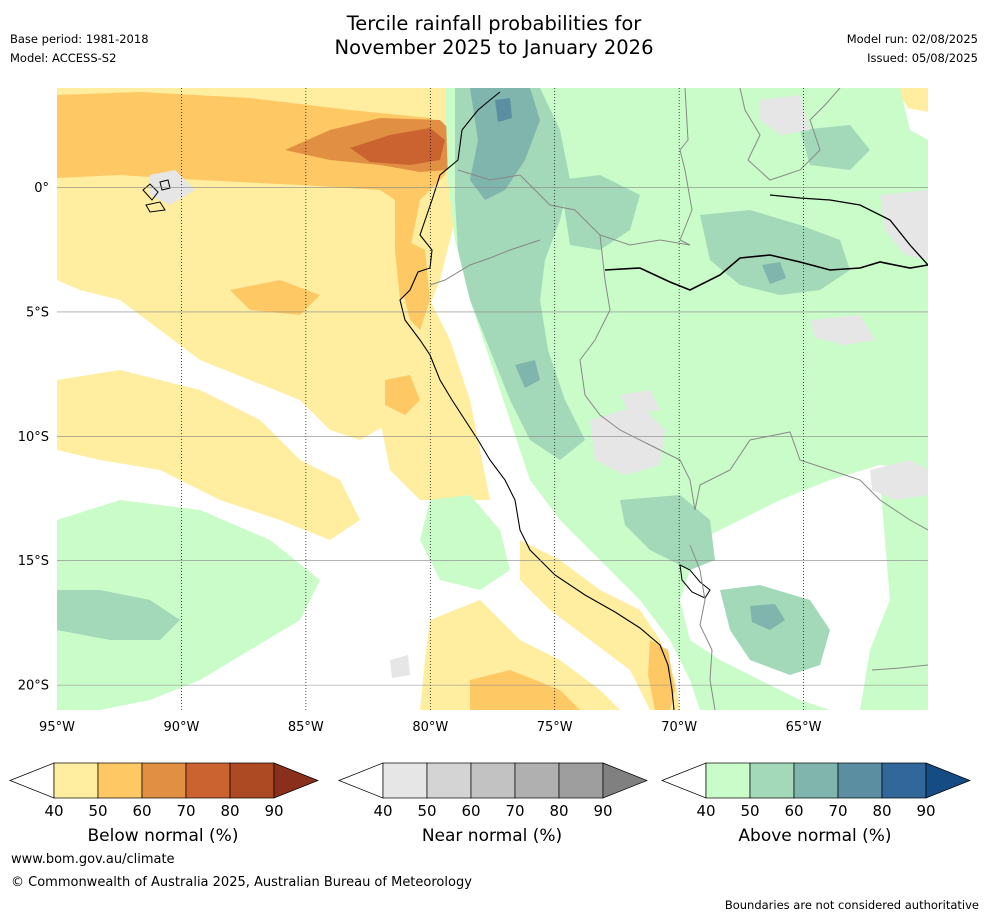  Describe the element at coordinates (163, 836) in the screenshot. I see `colorbar-title-below: Below normal (%)` at that location.